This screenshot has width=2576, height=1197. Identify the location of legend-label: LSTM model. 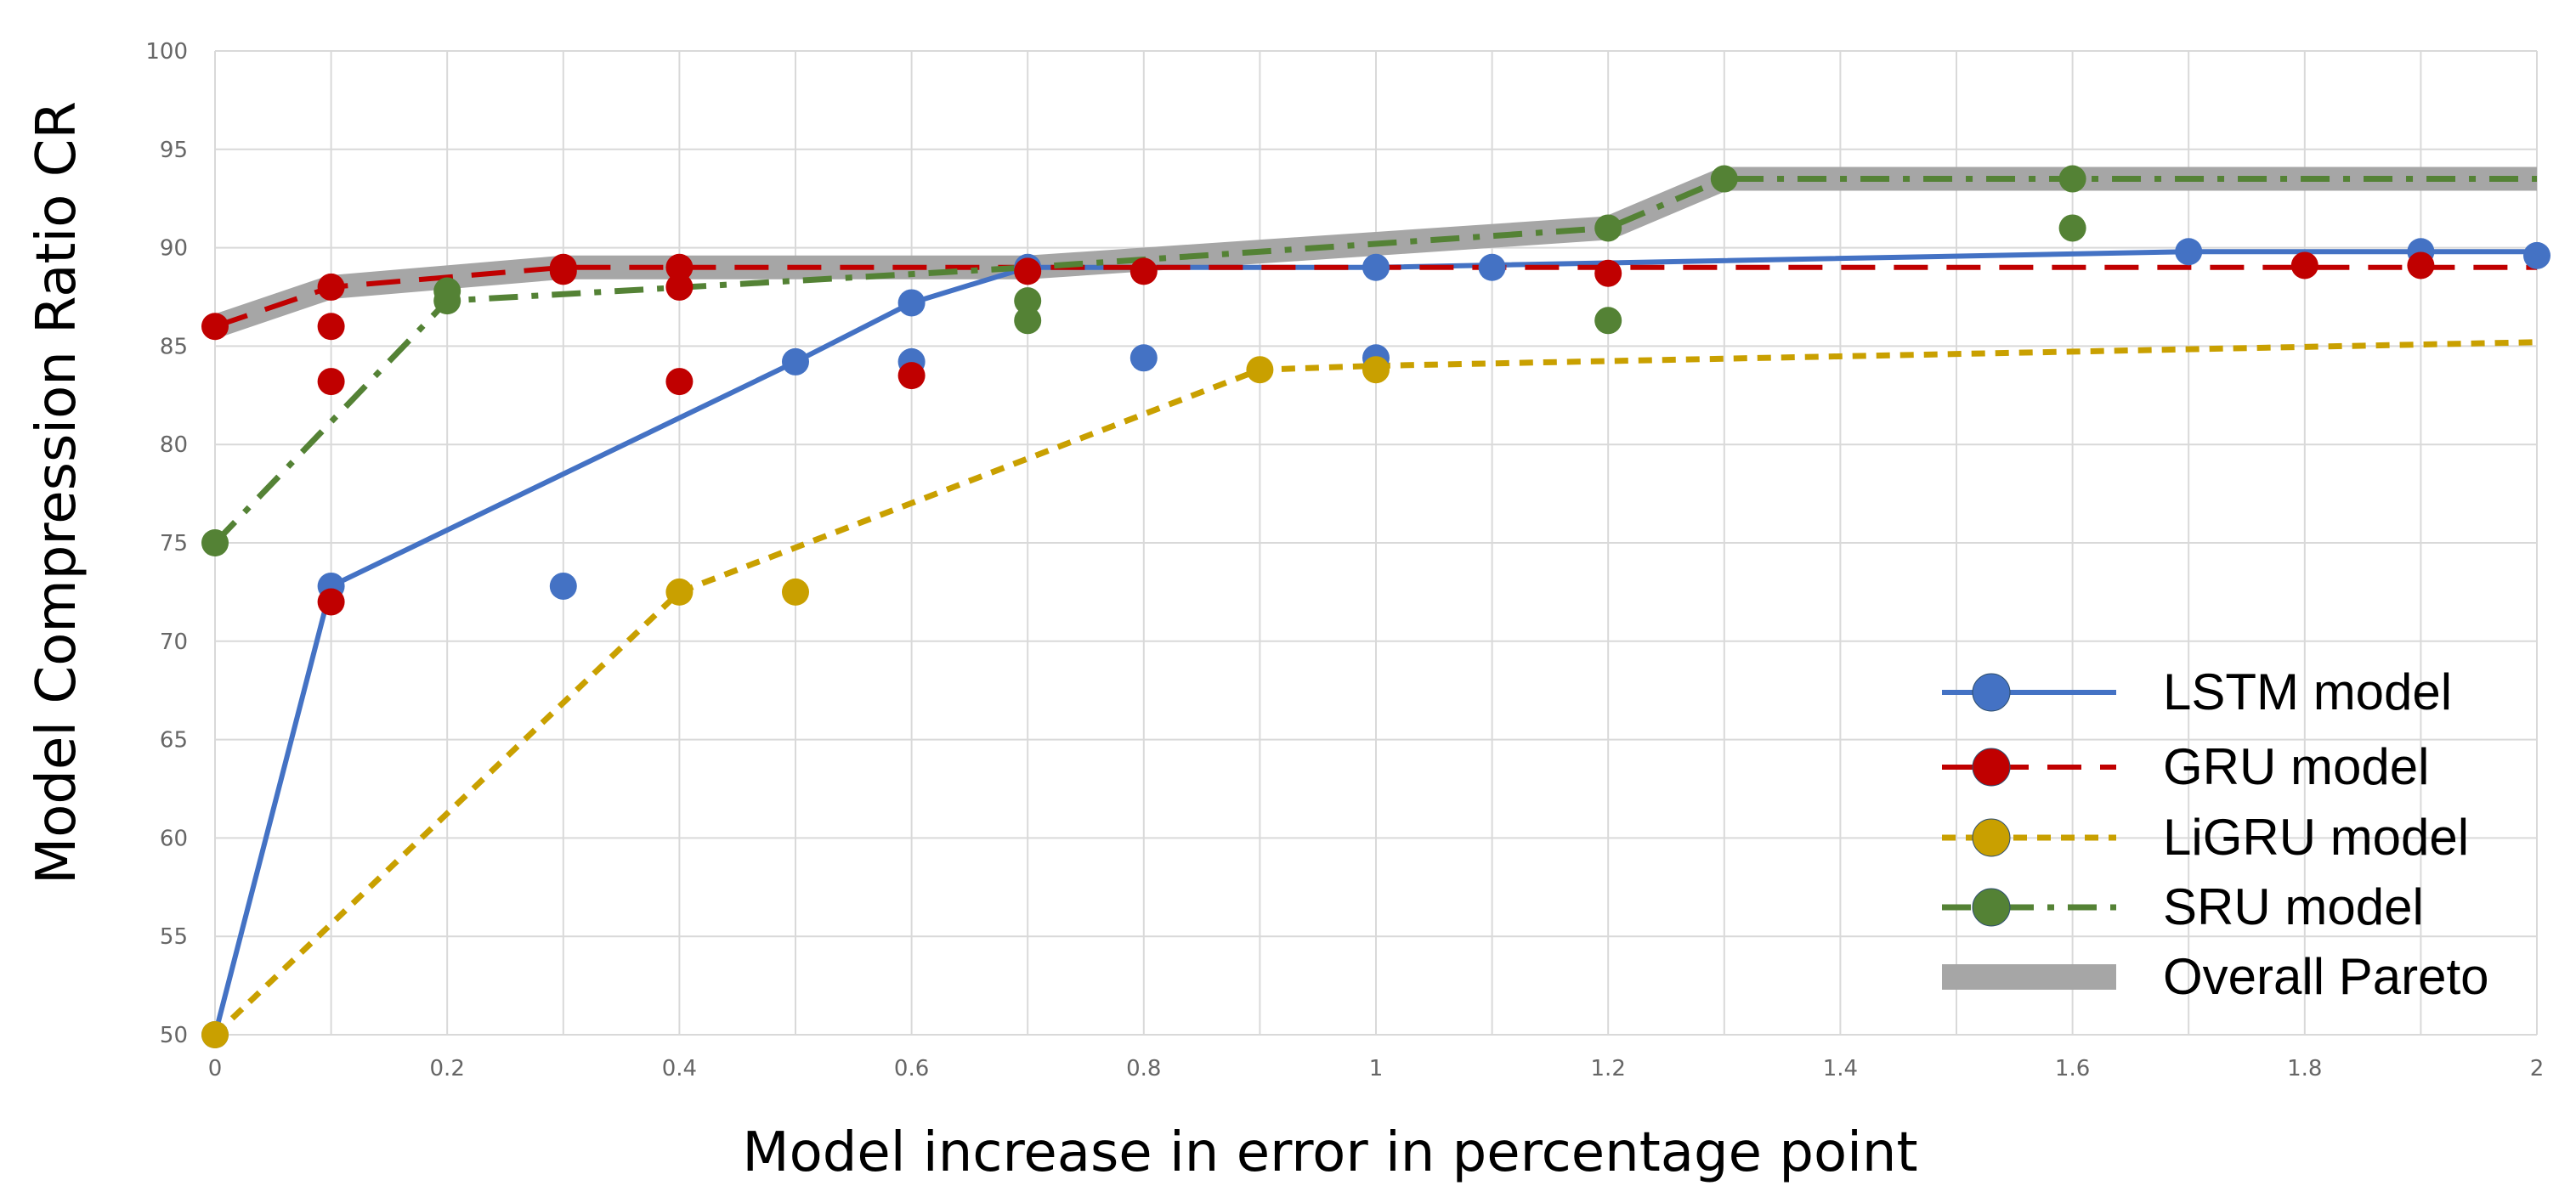
(2307, 691).